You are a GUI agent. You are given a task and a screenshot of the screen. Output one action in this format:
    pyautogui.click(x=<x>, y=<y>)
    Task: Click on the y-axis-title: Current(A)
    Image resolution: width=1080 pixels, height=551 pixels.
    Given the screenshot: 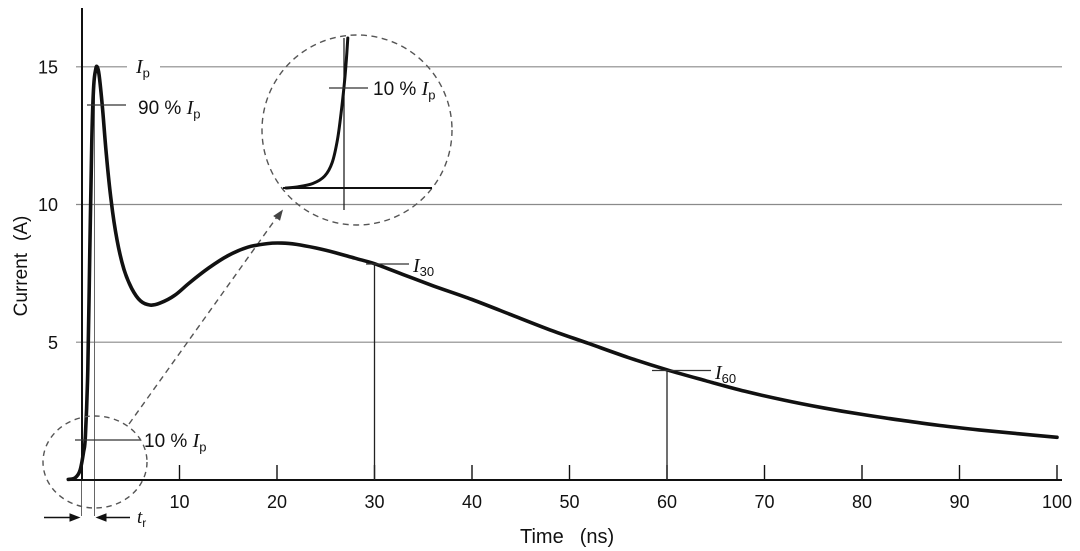 What is the action you would take?
    pyautogui.click(x=21, y=266)
    